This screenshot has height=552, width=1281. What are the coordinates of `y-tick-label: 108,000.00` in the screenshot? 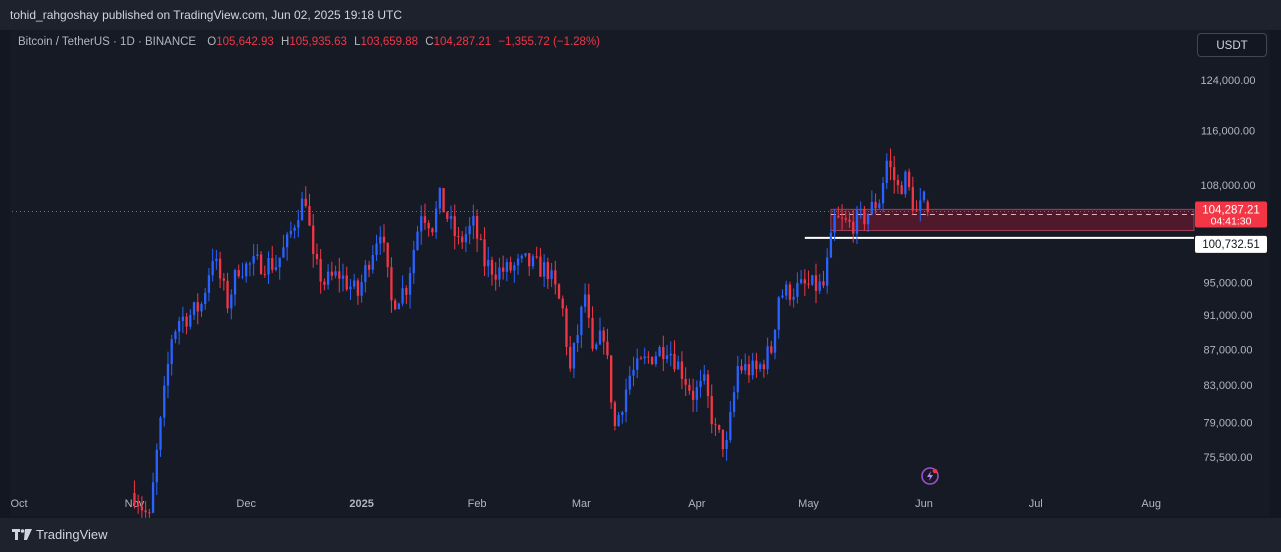 It's located at (1227, 186).